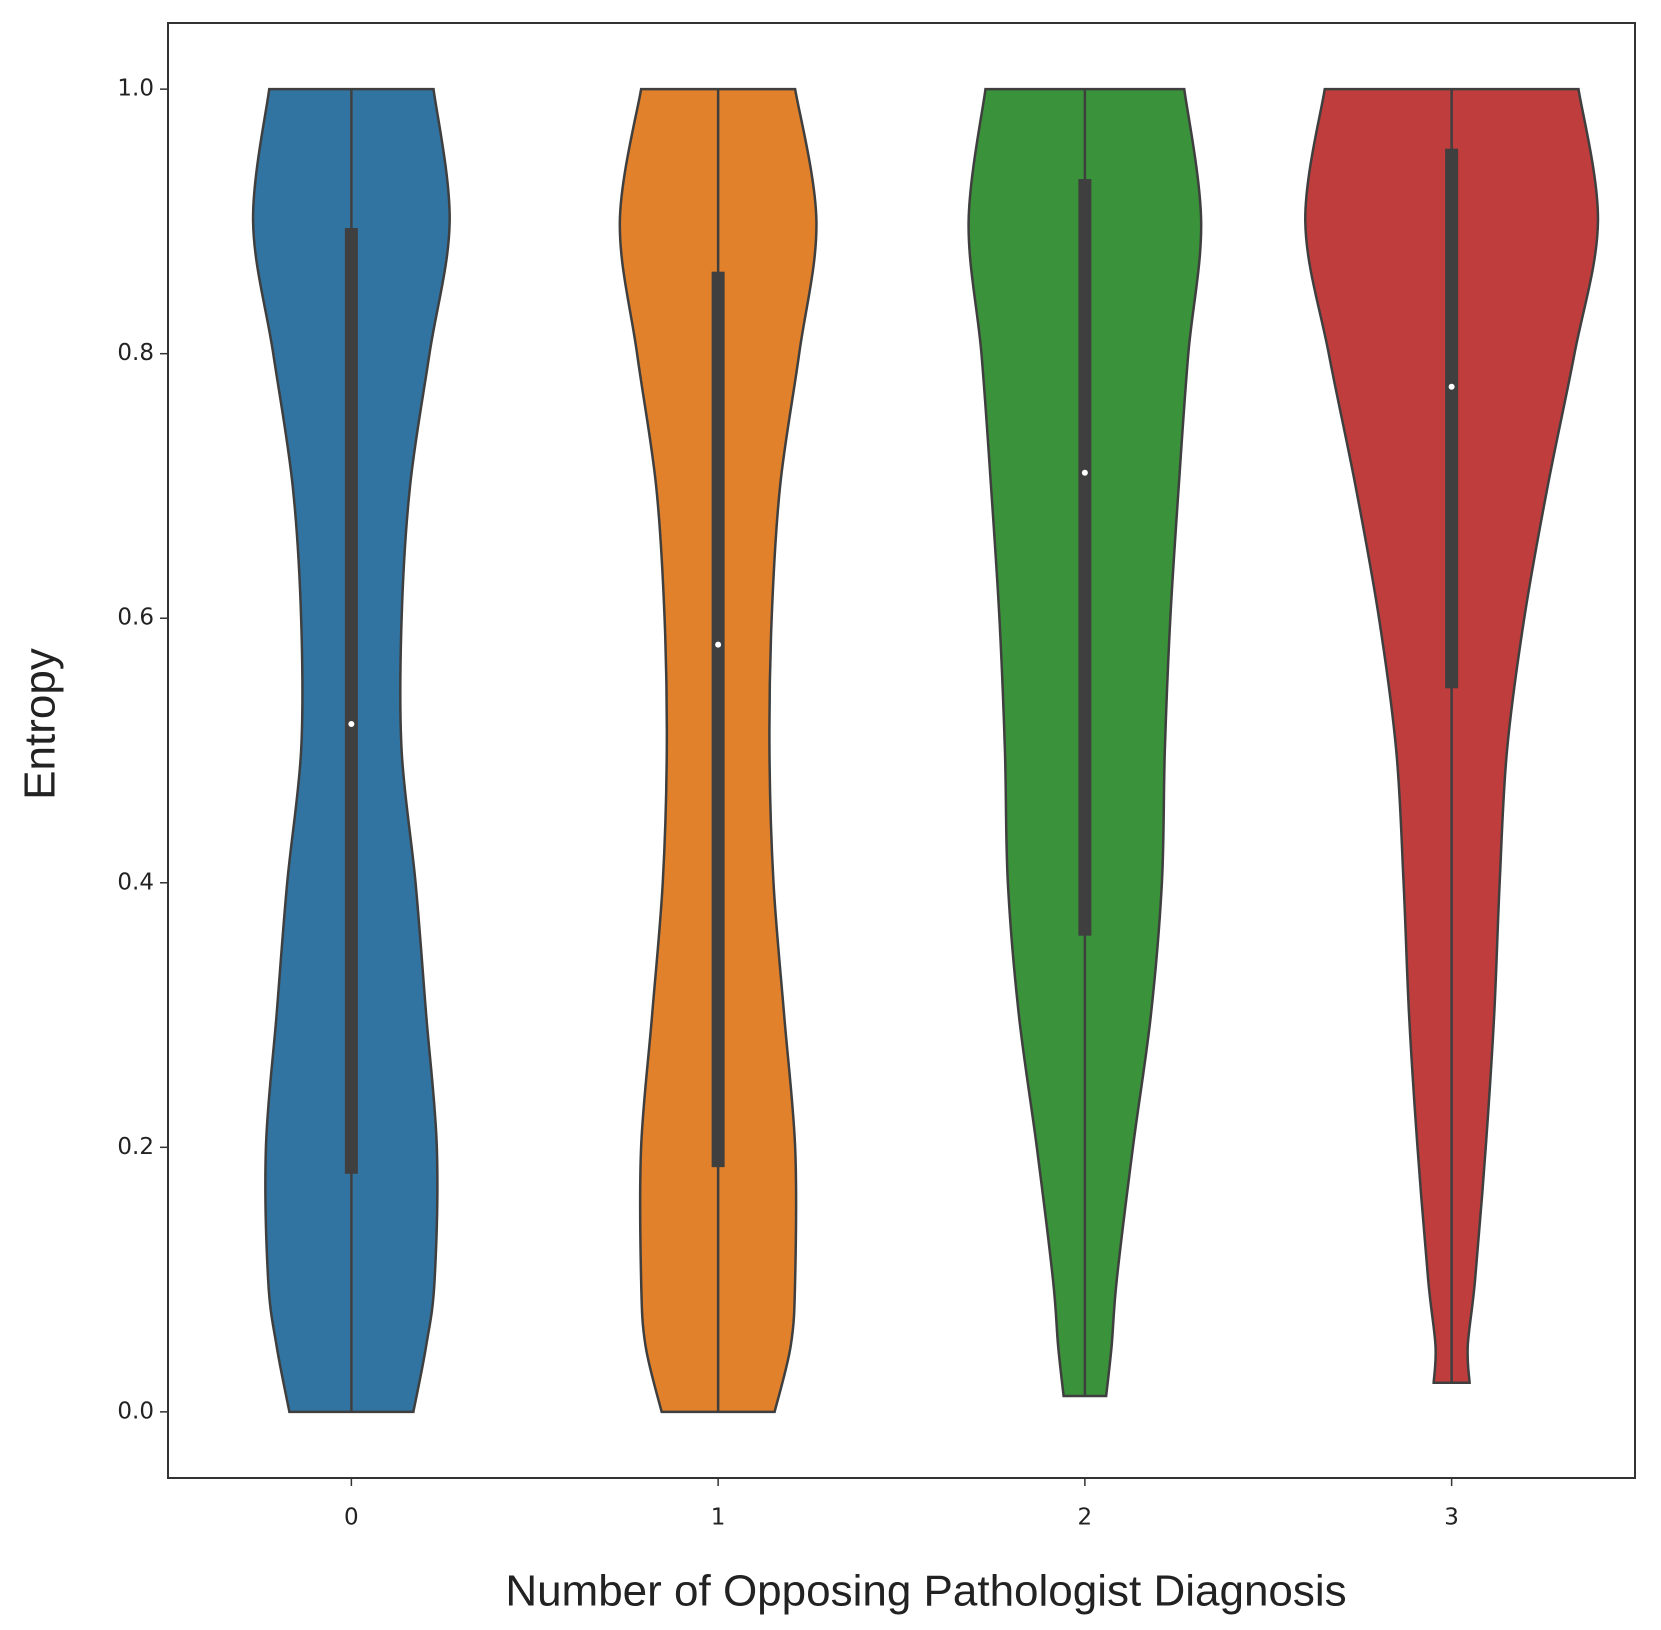 Image resolution: width=1661 pixels, height=1630 pixels. What do you see at coordinates (718, 1518) in the screenshot?
I see `x-tick-label: 1` at bounding box center [718, 1518].